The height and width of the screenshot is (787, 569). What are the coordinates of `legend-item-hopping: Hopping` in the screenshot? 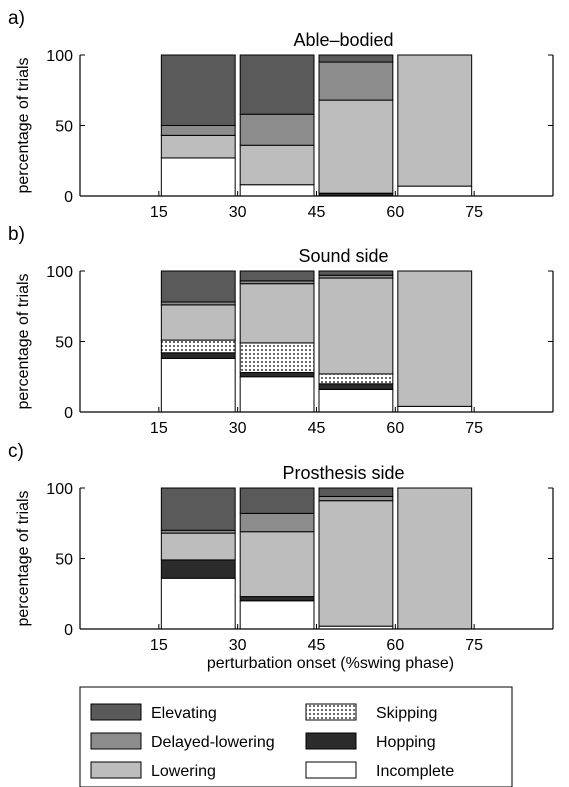 It's located at (370, 741).